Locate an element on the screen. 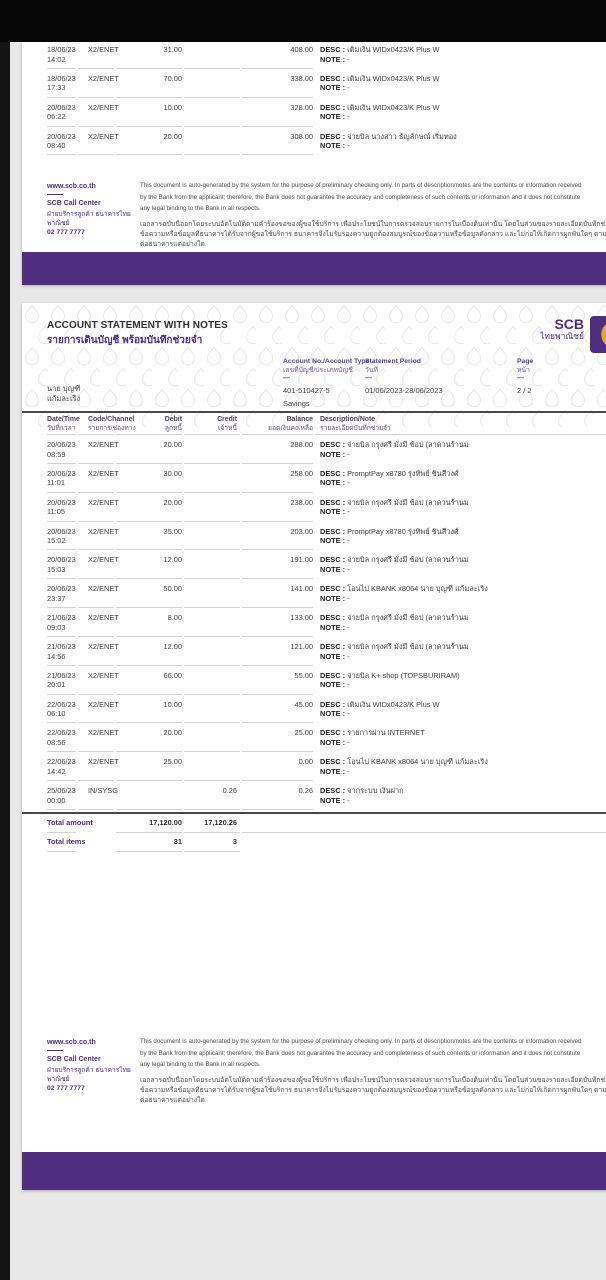 Image resolution: width=606 pixels, height=1280 pixels. row-datetime: 25/06/23 00:00 is located at coordinates (68, 795).